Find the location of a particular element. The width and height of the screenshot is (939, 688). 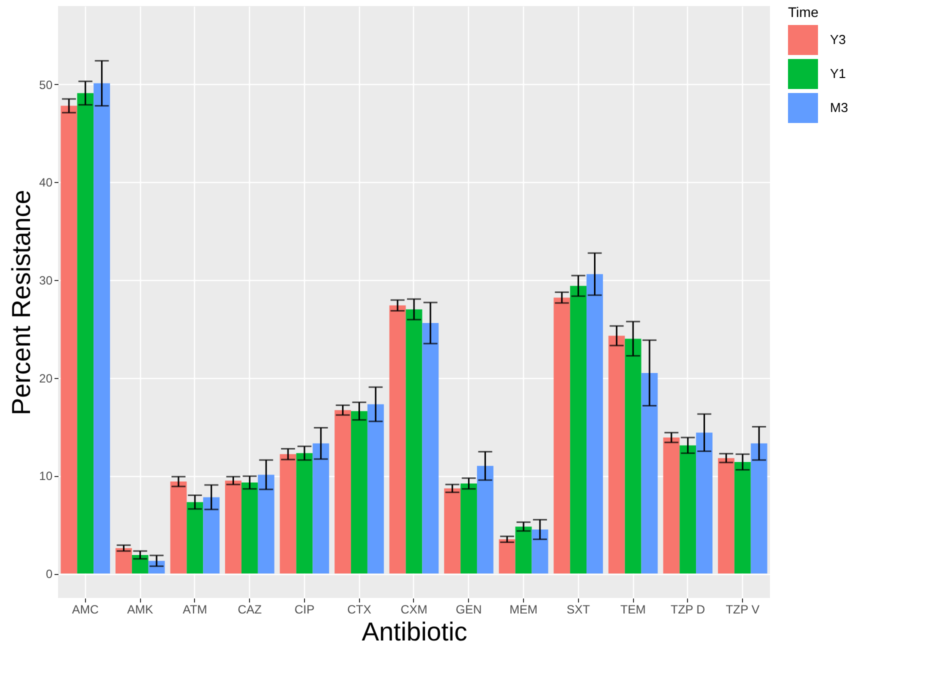

x-tick-label: AMK is located at coordinates (140, 609).